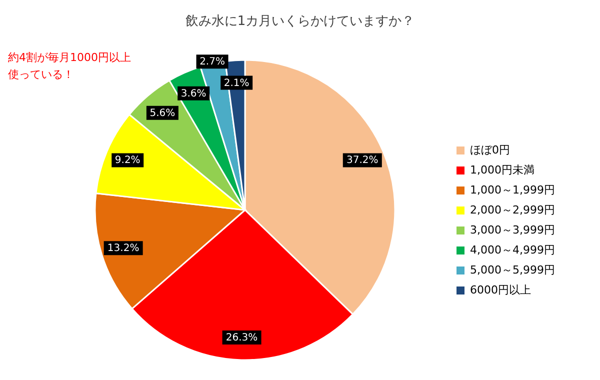  I want to click on data-label: 2.1%, so click(237, 83).